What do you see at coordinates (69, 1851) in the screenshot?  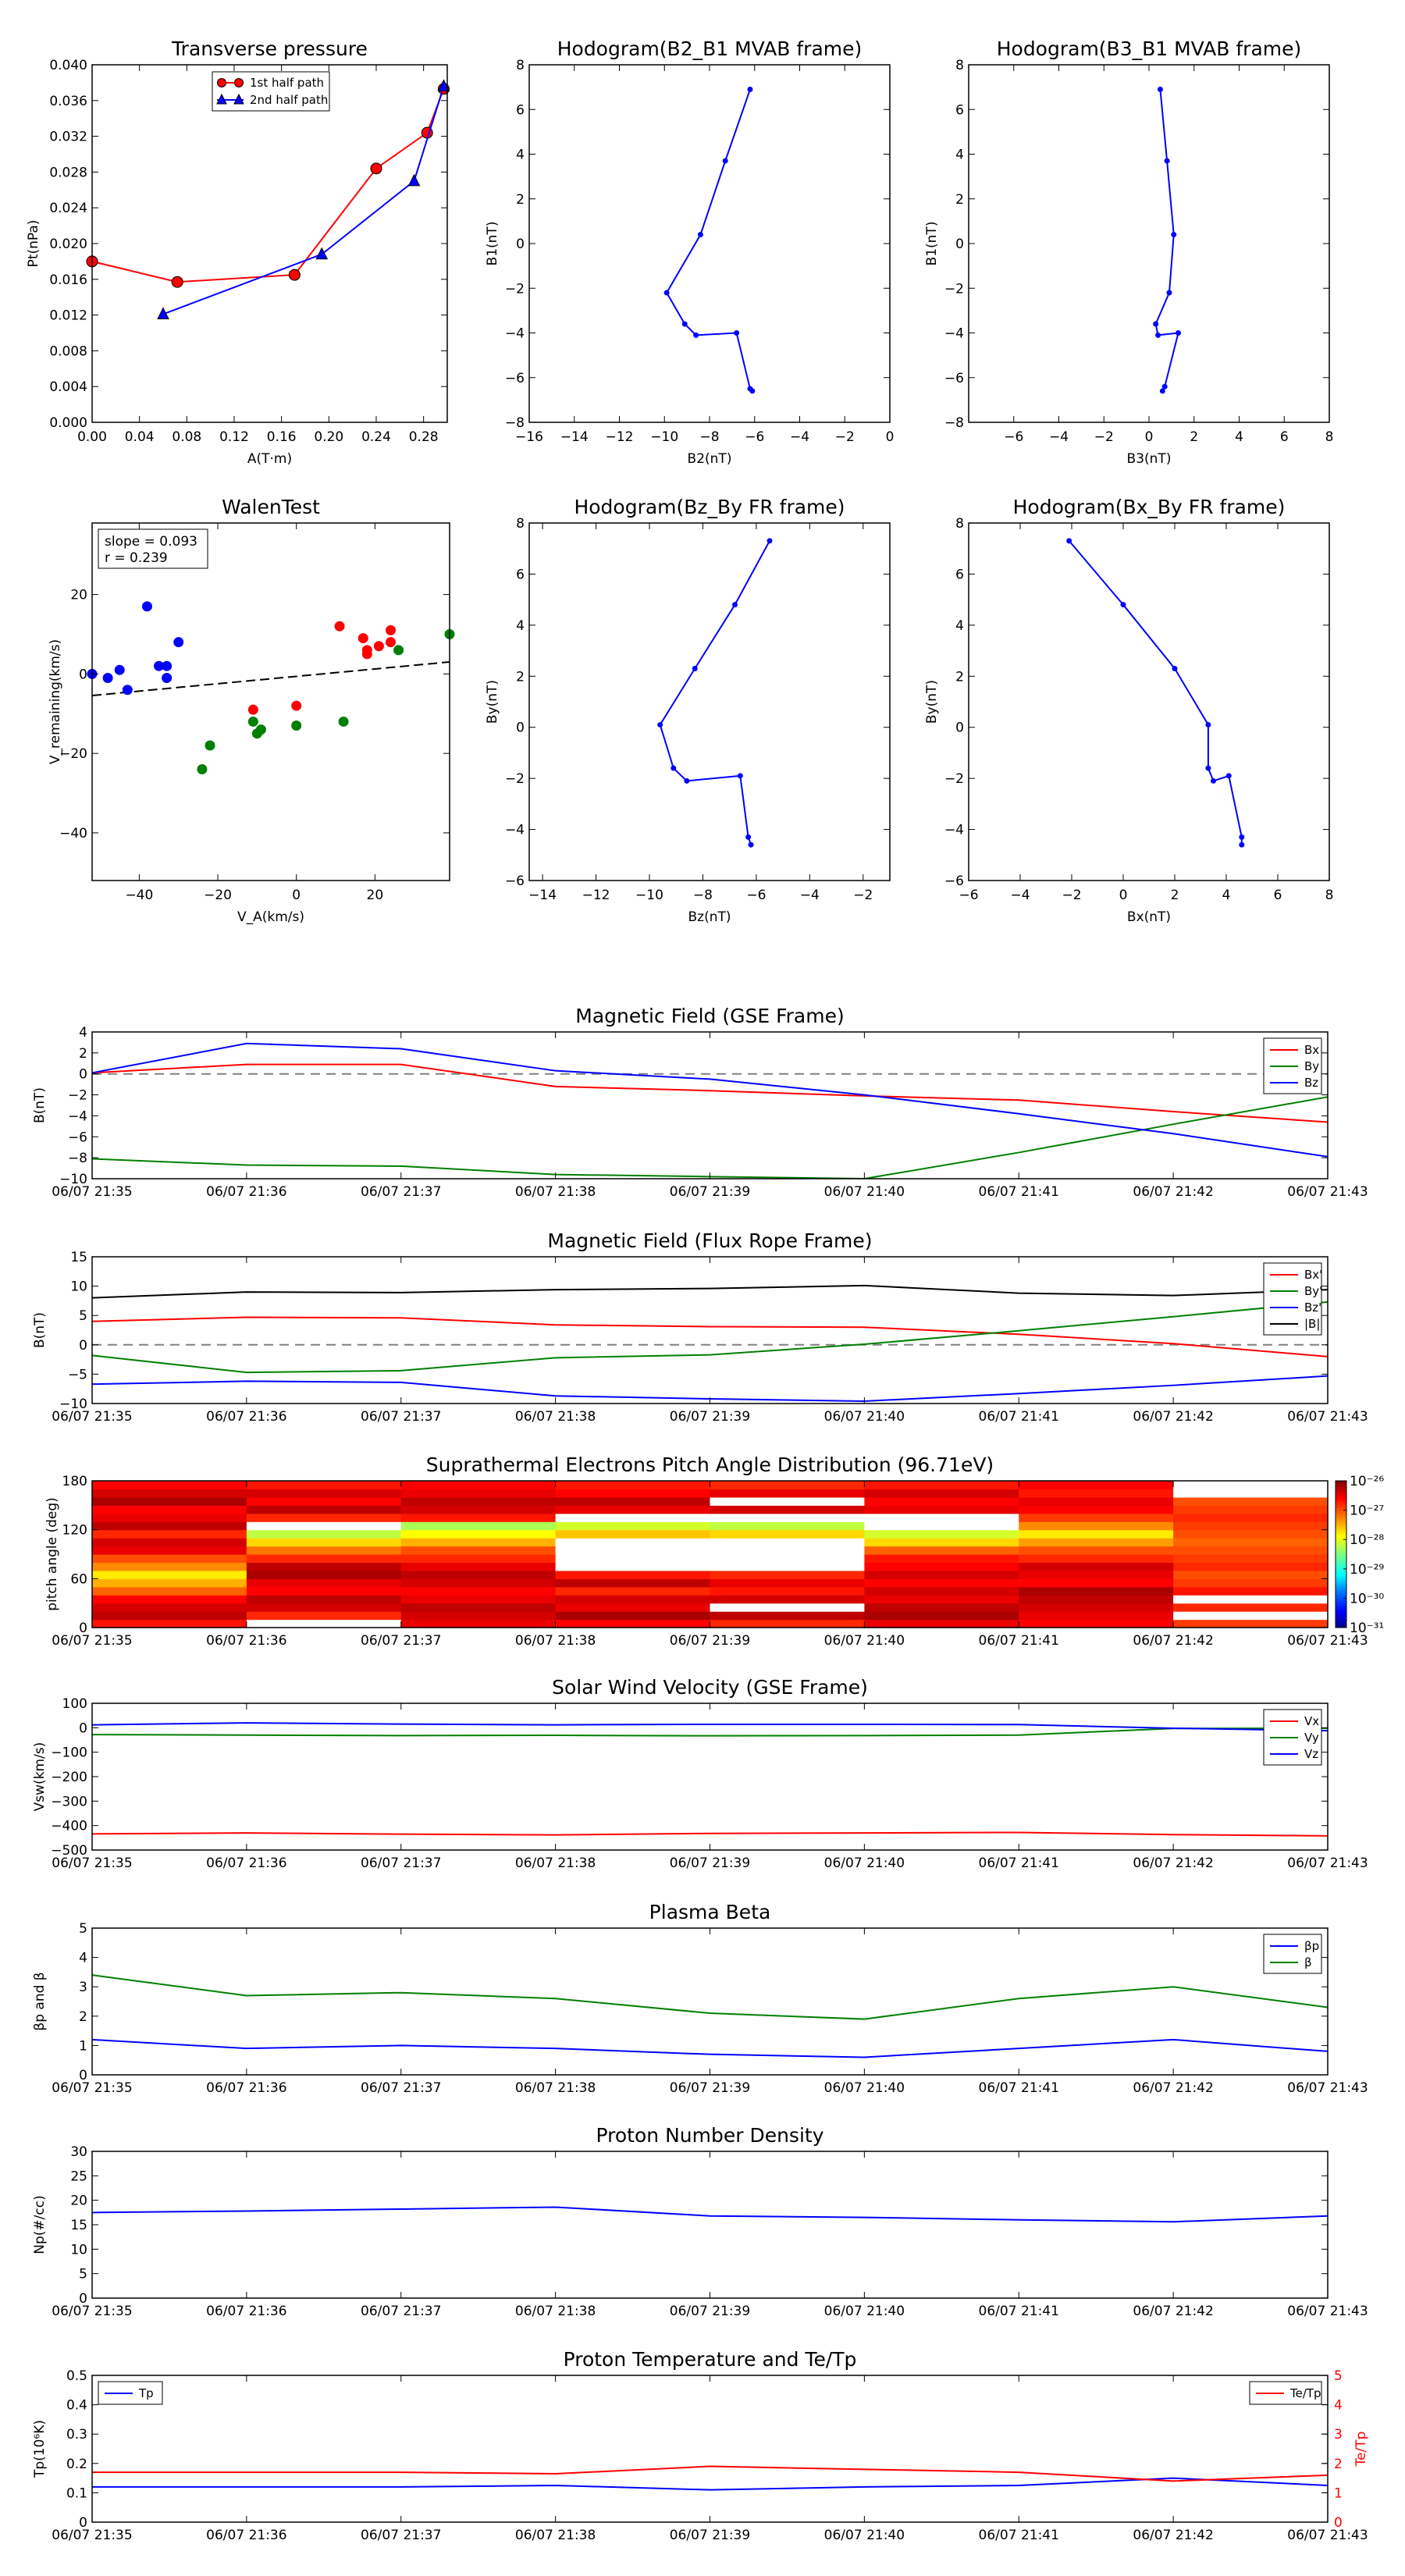 I see `y-tick-label: −500` at bounding box center [69, 1851].